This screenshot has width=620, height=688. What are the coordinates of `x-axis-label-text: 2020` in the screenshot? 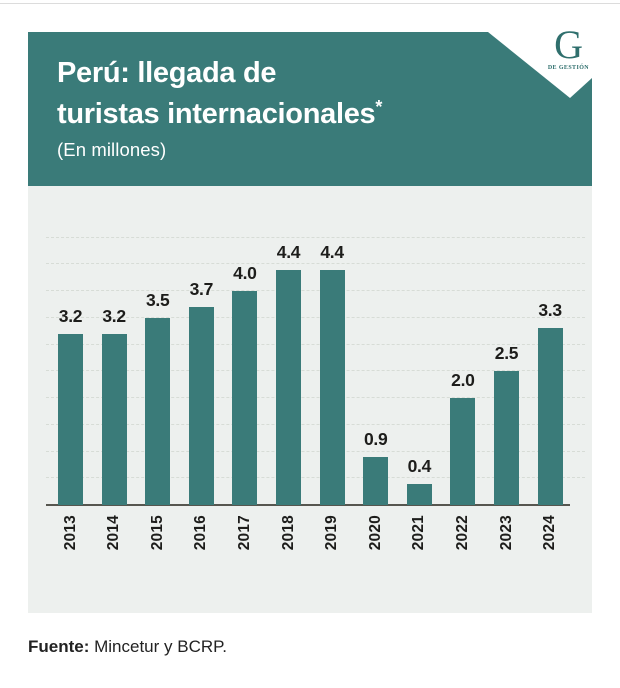 It's located at (375, 533).